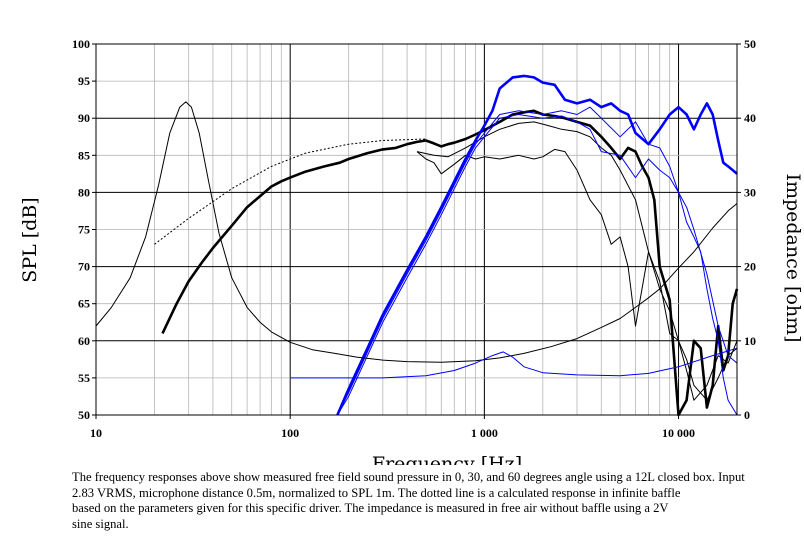 Image resolution: width=804 pixels, height=537 pixels. Describe the element at coordinates (747, 415) in the screenshot. I see `y2-tick-label: 0` at that location.